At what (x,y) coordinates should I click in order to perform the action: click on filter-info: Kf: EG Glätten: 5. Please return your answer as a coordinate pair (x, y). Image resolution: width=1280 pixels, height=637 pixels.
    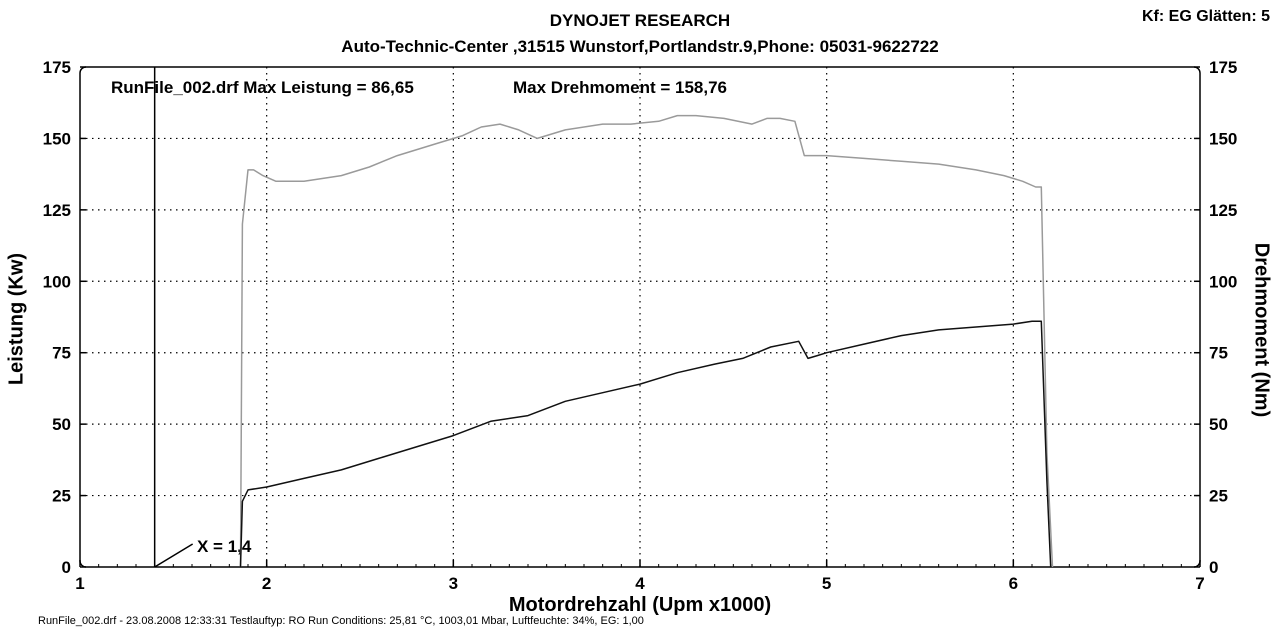
    Looking at the image, I should click on (1205, 16).